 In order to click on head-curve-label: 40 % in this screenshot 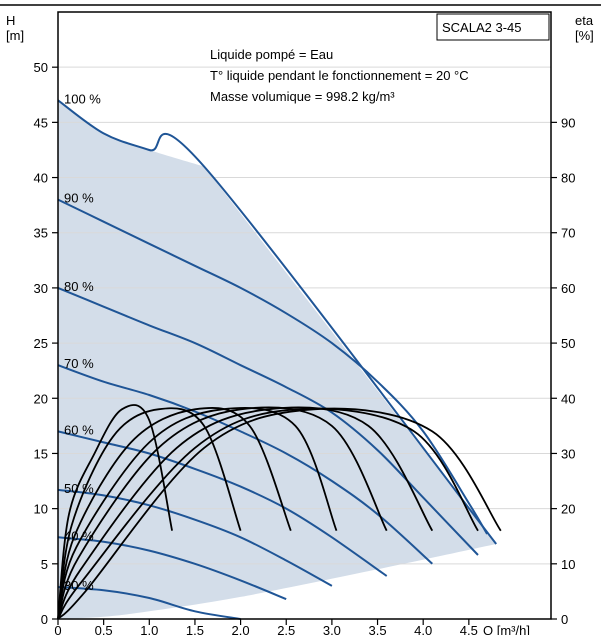, I will do `click(79, 535)`.